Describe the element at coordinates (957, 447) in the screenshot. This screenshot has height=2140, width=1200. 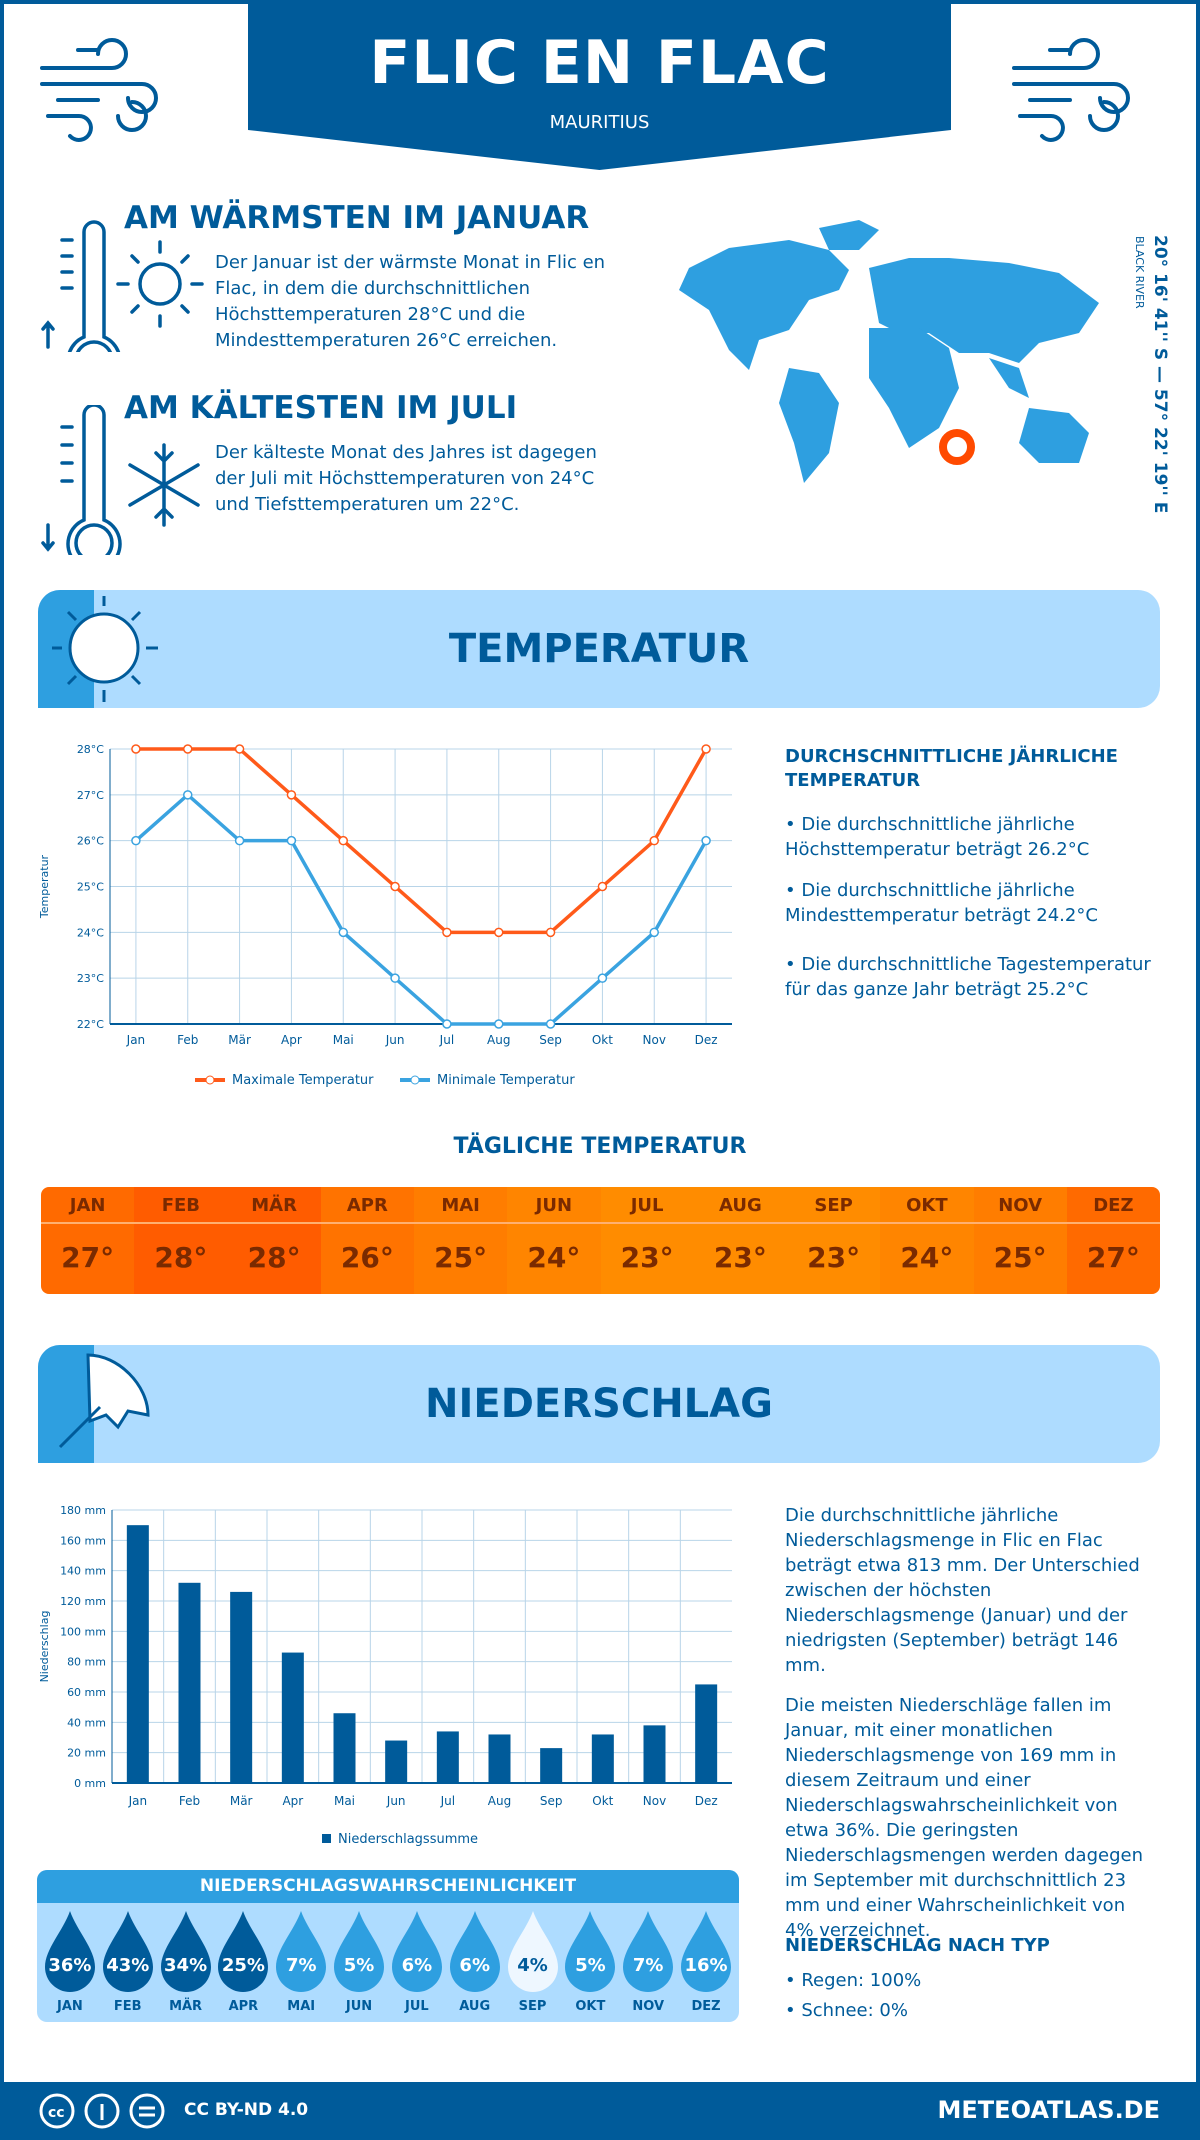
I see `location-marker` at that location.